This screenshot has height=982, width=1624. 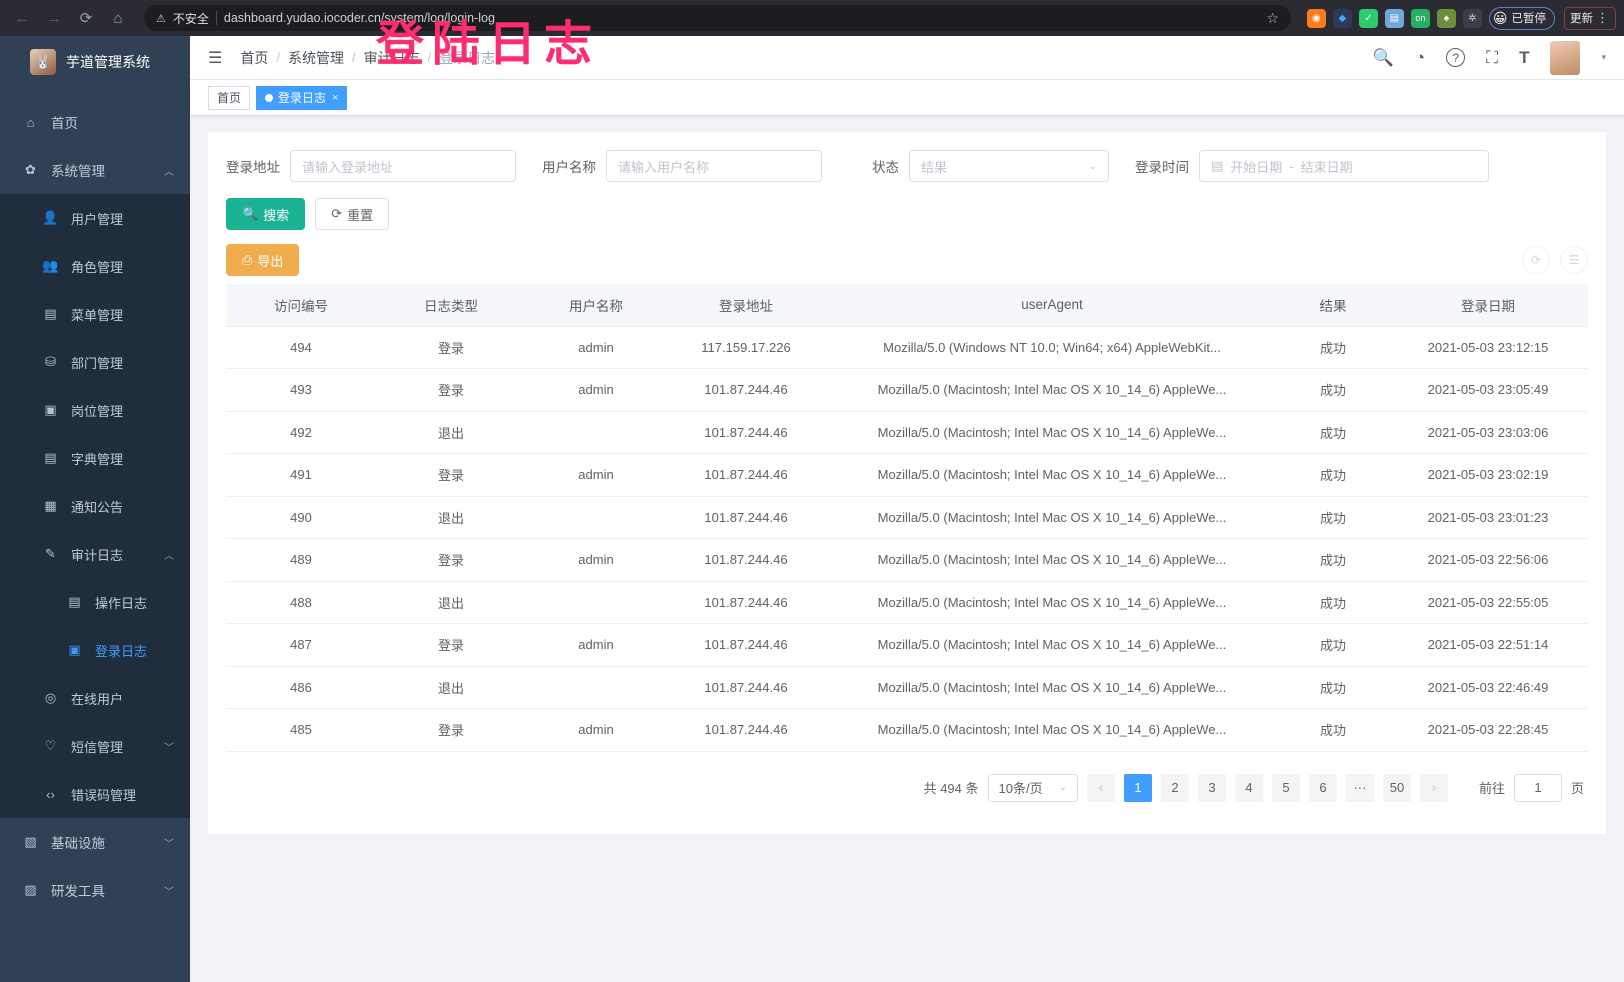 What do you see at coordinates (95, 170) in the screenshot?
I see `sidebar-item-system: ✿ 系统管理 ︿` at bounding box center [95, 170].